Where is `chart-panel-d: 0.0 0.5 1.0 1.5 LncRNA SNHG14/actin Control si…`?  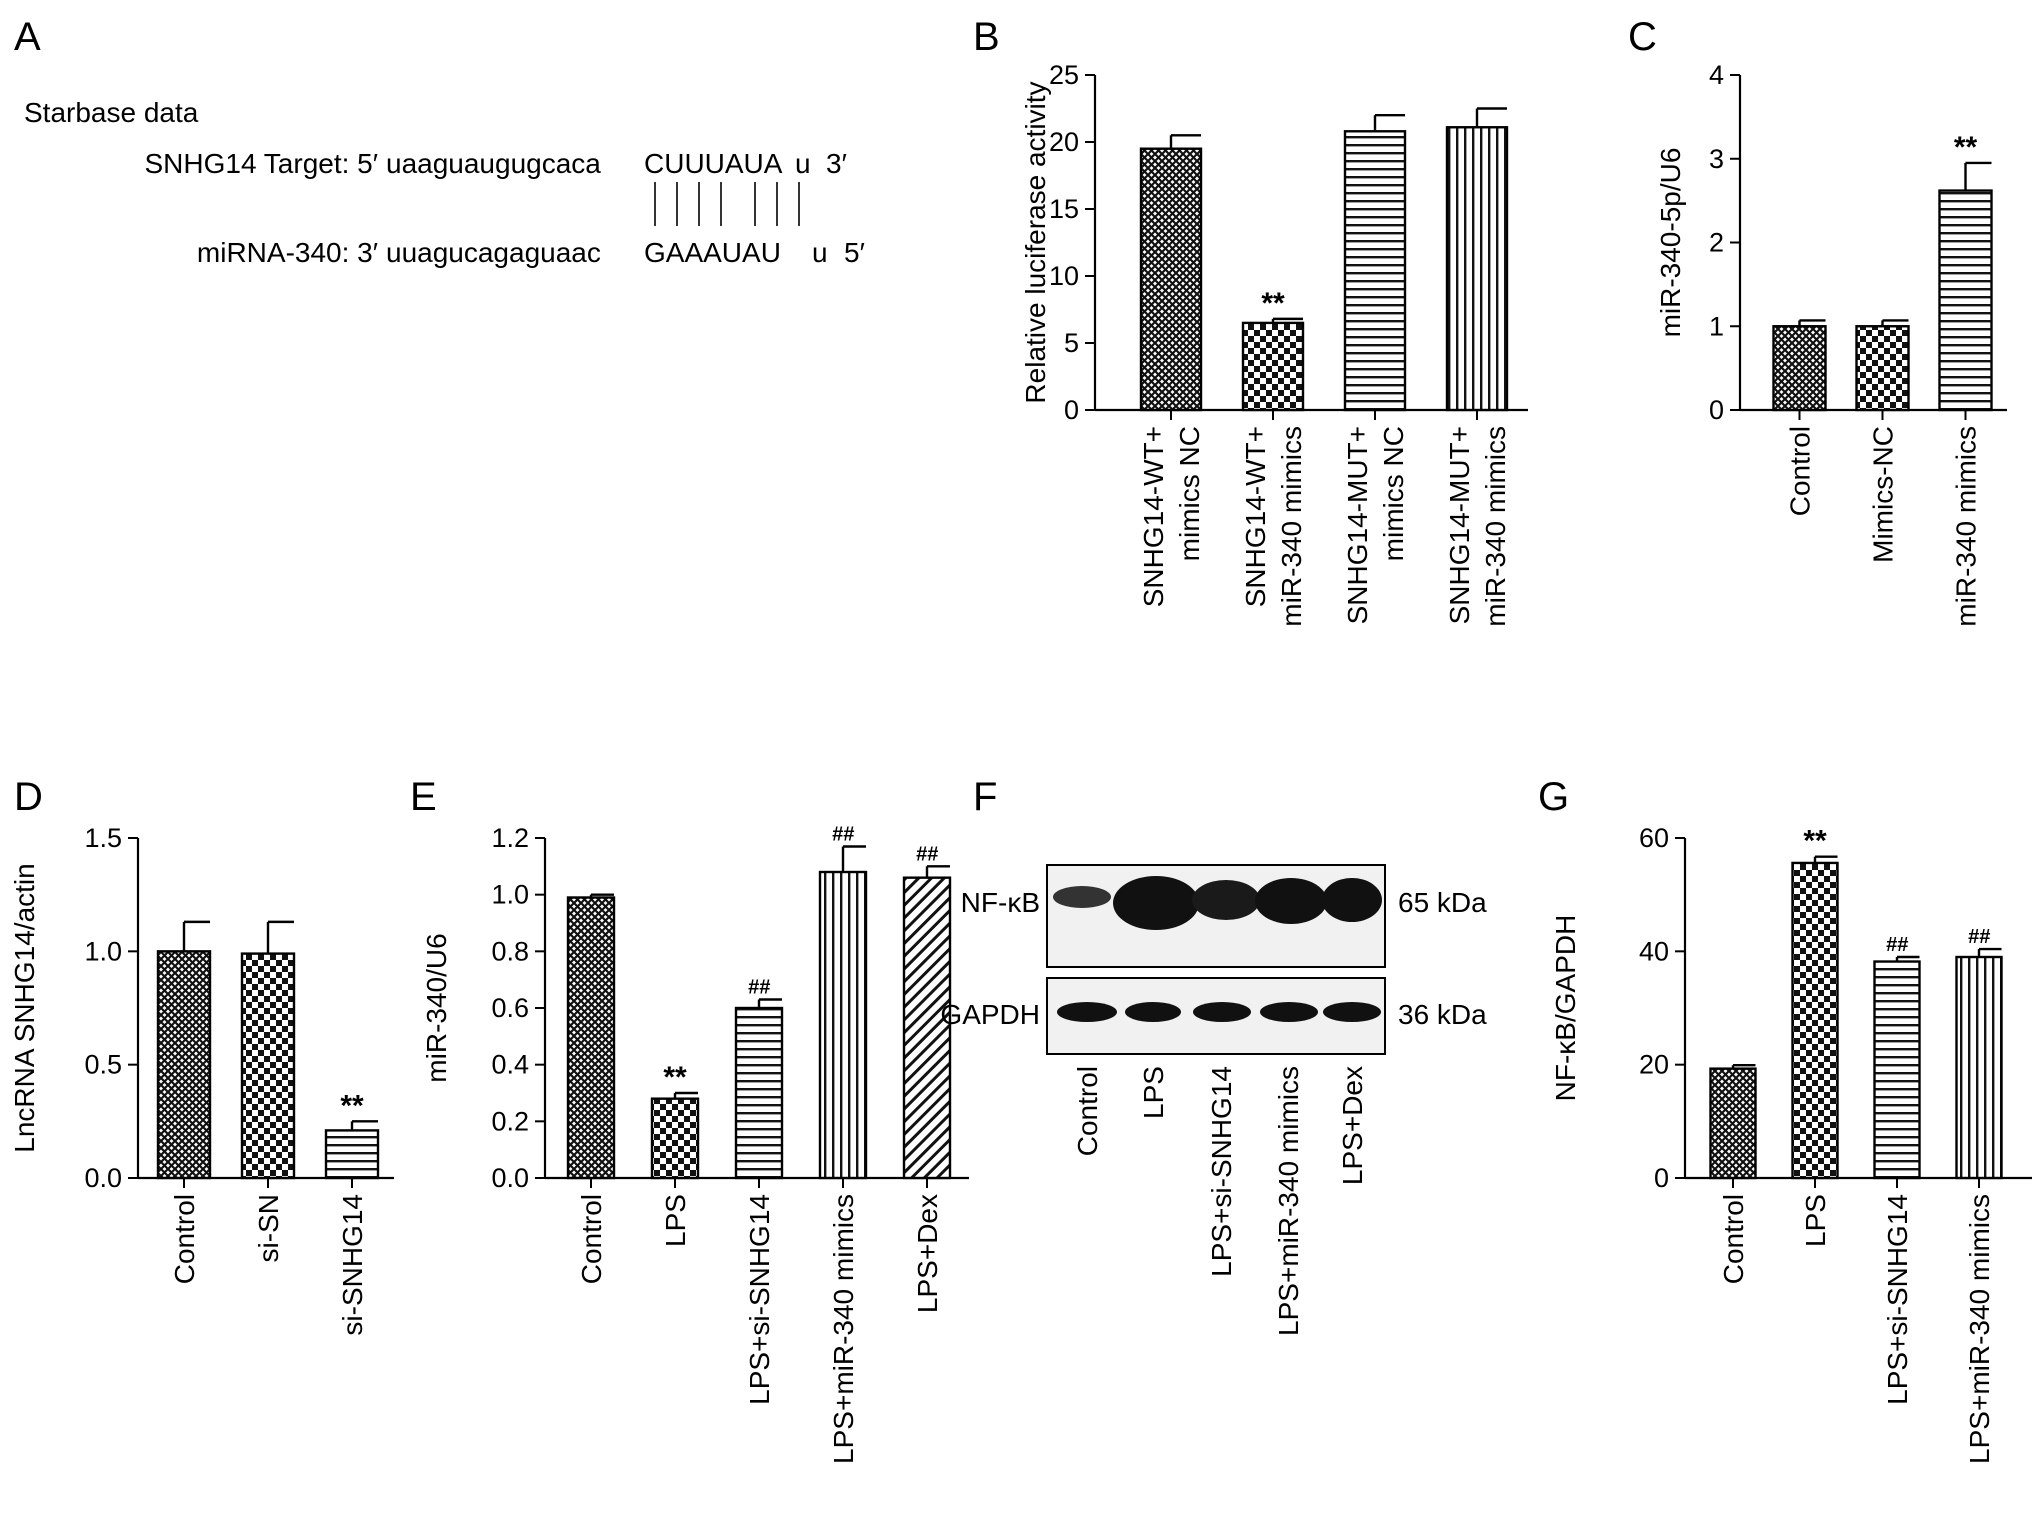
chart-panel-d: 0.0 0.5 1.0 1.5 LncRNA SNHG14/actin Control si… is located at coordinates (201, 1079).